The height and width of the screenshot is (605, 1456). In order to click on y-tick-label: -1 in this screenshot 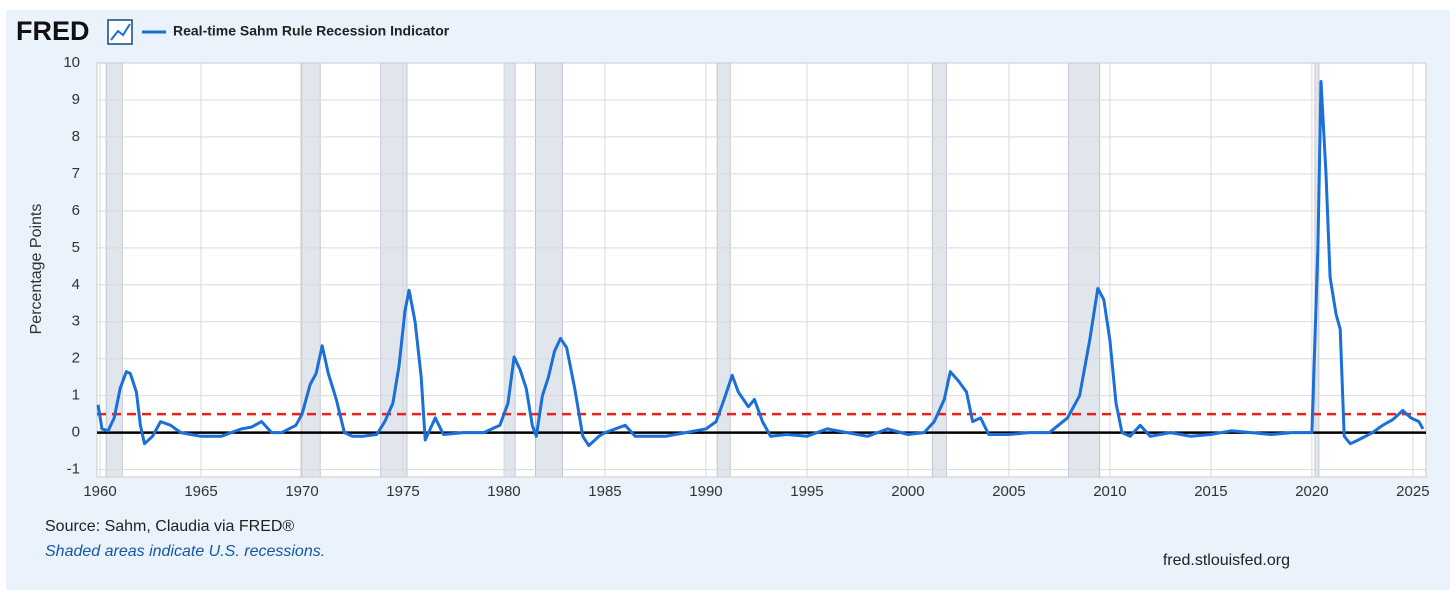, I will do `click(73, 469)`.